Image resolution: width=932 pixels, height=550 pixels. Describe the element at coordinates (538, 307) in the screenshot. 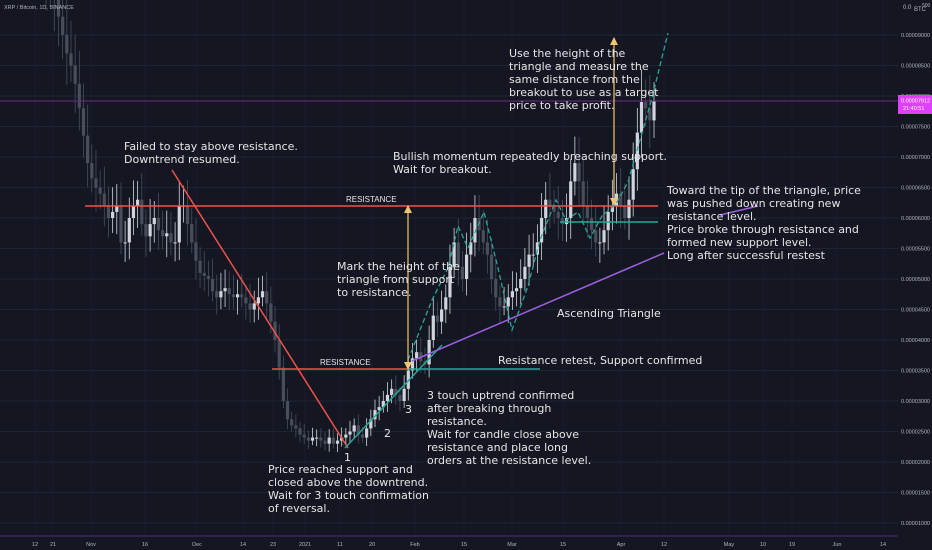

I see `ascending-support-line` at that location.